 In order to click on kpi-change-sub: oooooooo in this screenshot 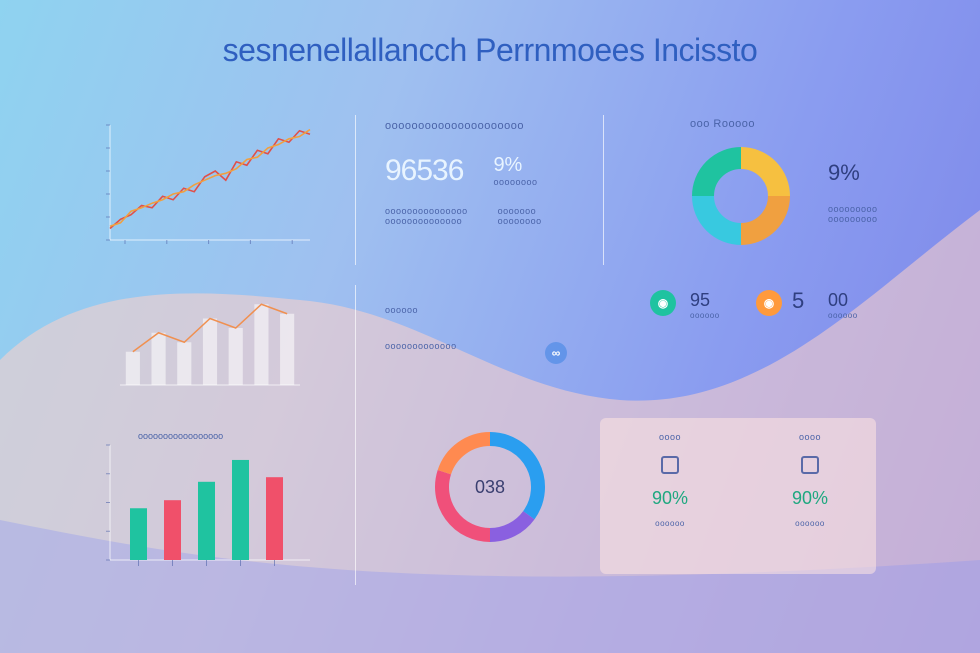, I will do `click(515, 182)`.